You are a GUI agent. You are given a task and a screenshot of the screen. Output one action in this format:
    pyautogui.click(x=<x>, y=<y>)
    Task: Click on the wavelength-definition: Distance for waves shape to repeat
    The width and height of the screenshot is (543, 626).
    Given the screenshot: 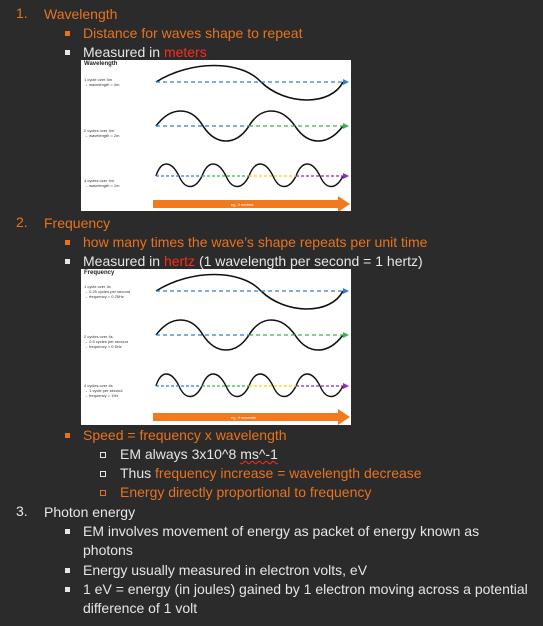 What is the action you would take?
    pyautogui.click(x=193, y=33)
    